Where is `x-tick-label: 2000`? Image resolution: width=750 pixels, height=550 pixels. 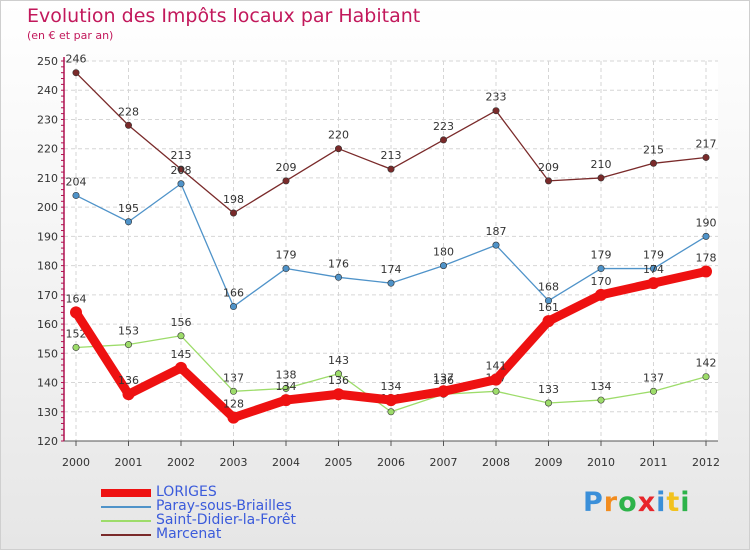
x-tick-label: 2000 is located at coordinates (76, 462).